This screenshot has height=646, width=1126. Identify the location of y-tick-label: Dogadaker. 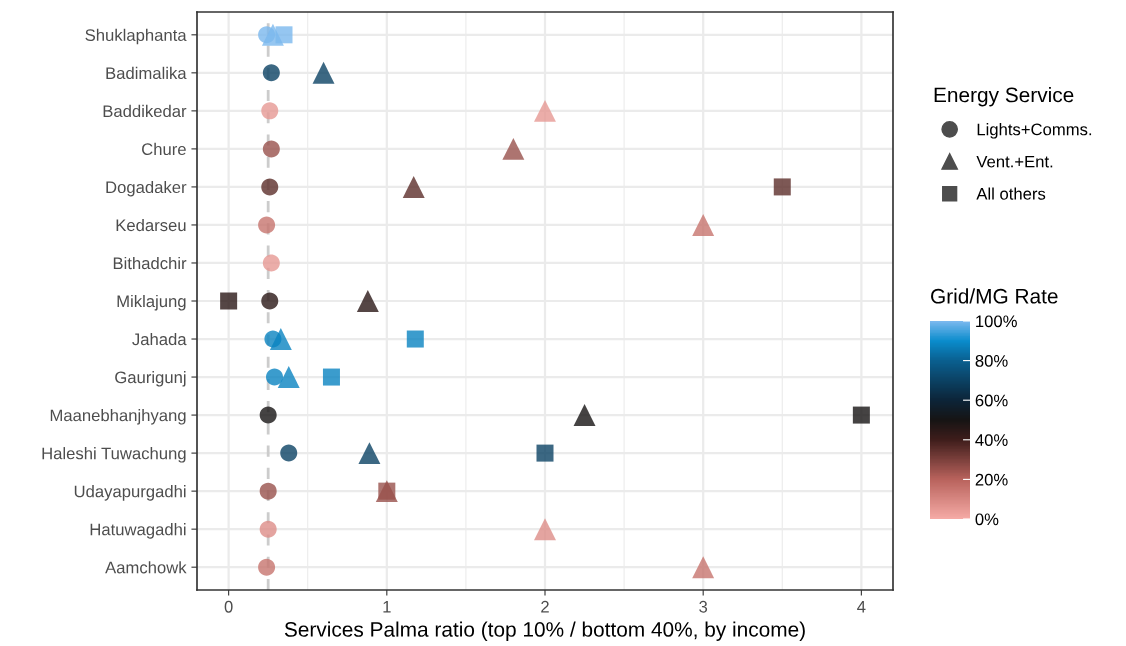
(146, 188).